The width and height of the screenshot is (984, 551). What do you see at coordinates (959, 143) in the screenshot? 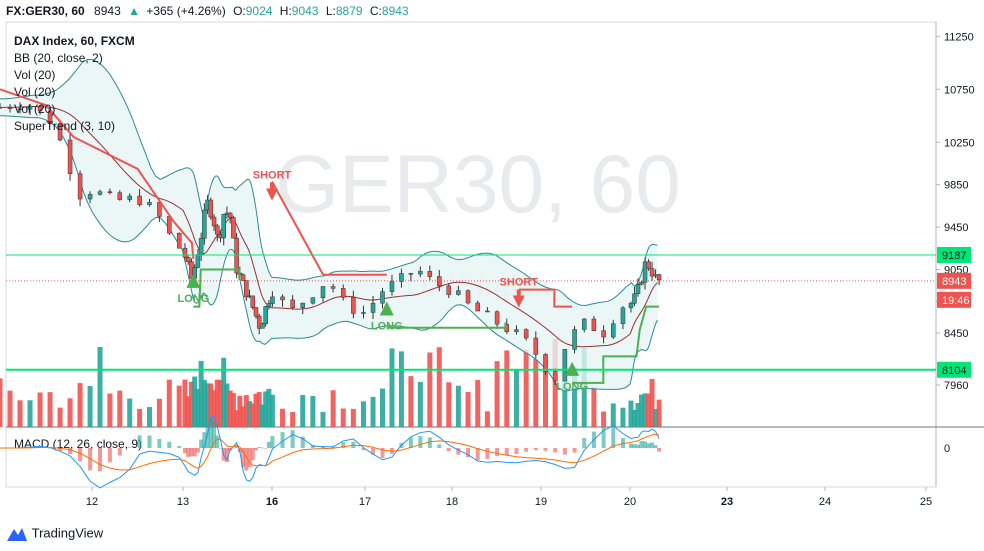
I see `y-tick-label: 10250` at bounding box center [959, 143].